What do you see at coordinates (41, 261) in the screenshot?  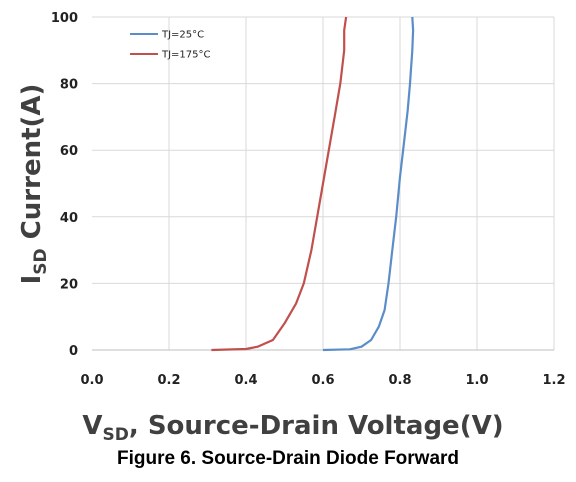 I see `y-axis-label-subscript: SD` at bounding box center [41, 261].